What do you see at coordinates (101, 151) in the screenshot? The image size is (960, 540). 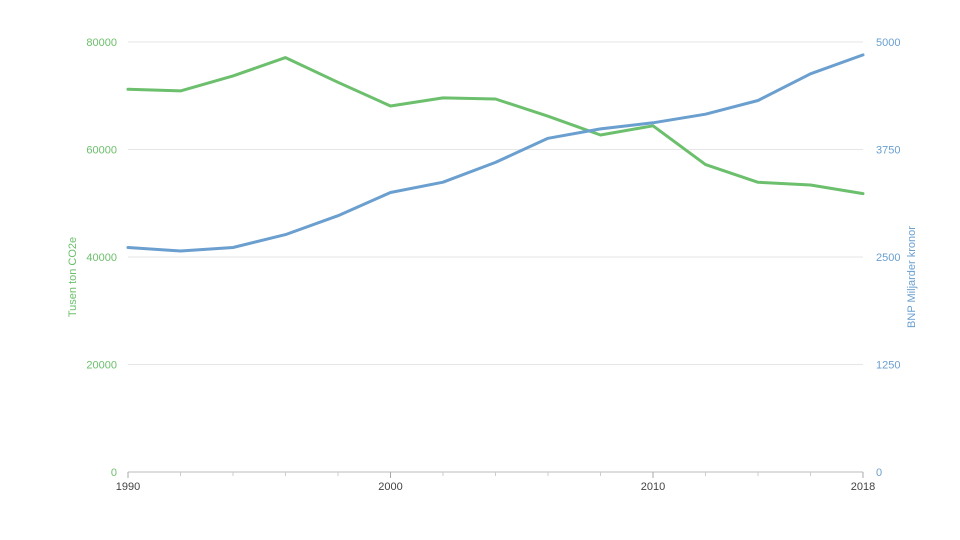 I see `left-tick-label: 60000` at bounding box center [101, 151].